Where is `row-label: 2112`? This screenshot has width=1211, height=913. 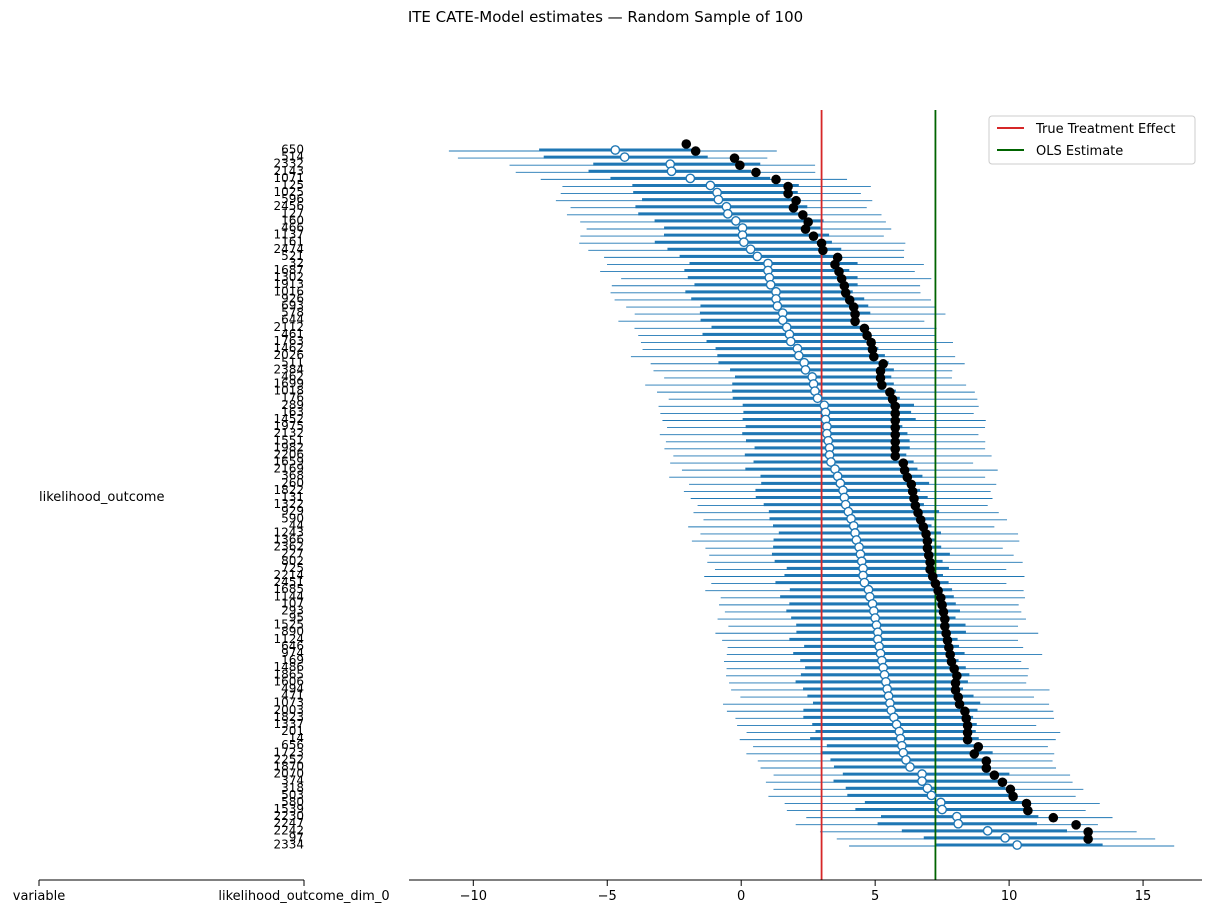 row-label: 2112 is located at coordinates (288, 327).